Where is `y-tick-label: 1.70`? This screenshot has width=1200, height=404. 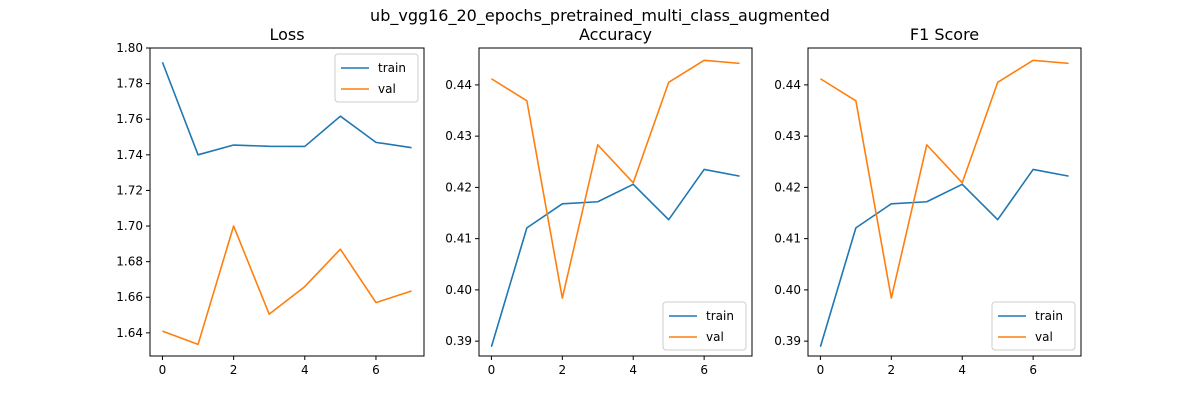
y-tick-label: 1.70 is located at coordinates (129, 226).